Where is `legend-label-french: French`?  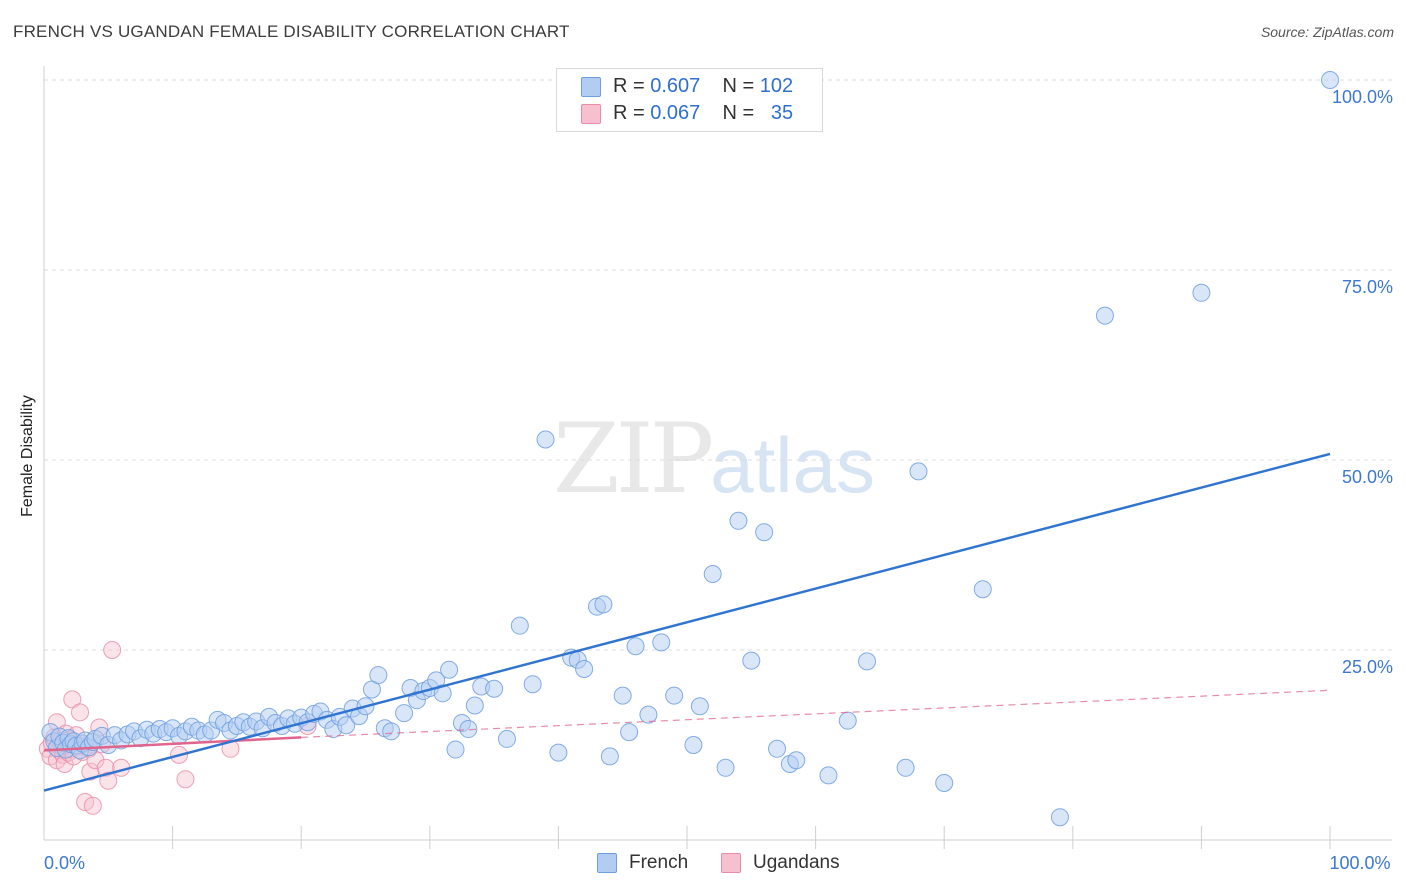 legend-label-french: French is located at coordinates (659, 862).